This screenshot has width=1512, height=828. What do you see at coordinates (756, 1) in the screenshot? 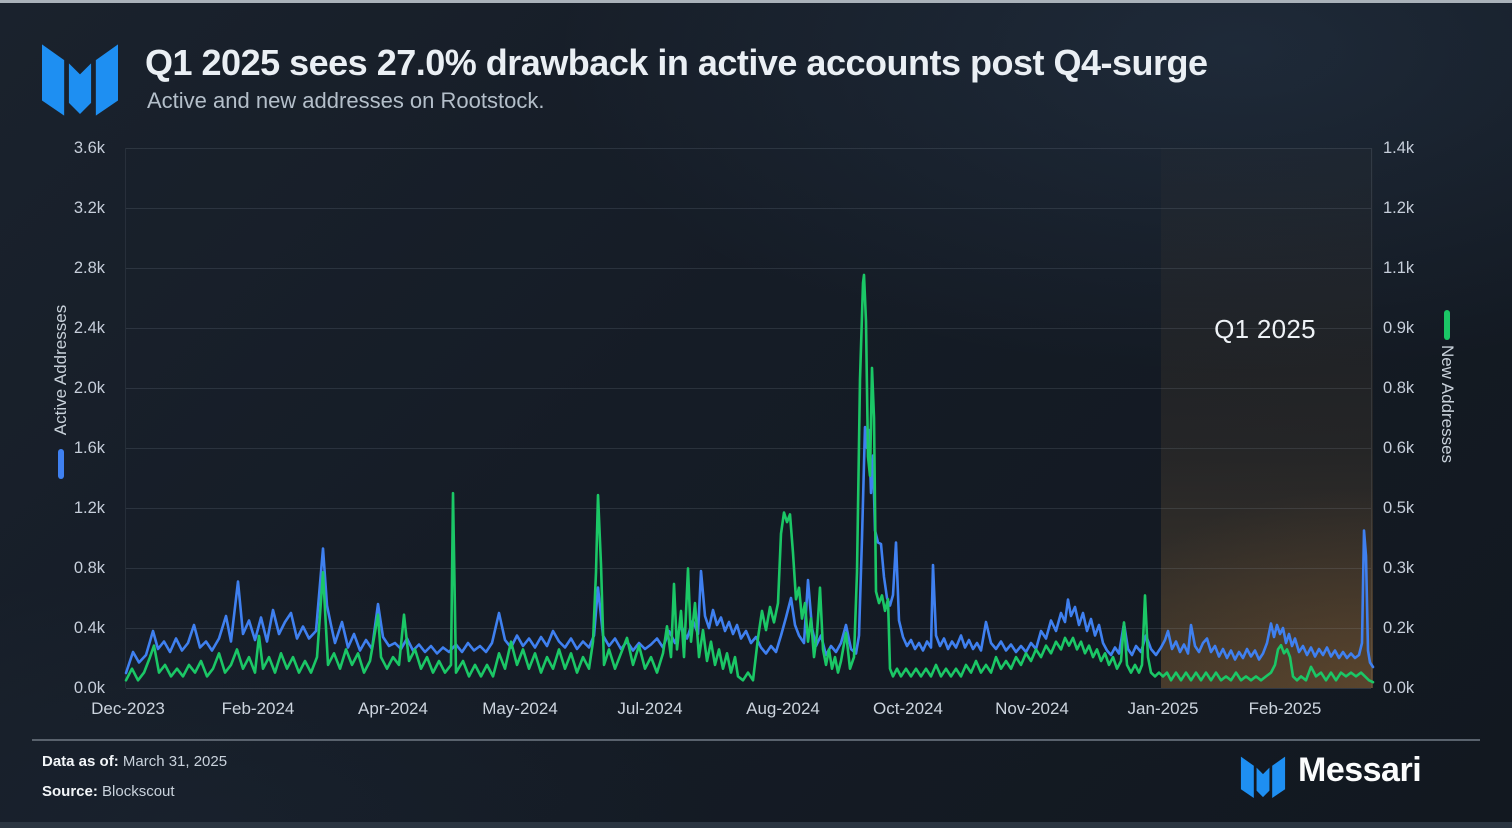
I see `window-top-edge` at bounding box center [756, 1].